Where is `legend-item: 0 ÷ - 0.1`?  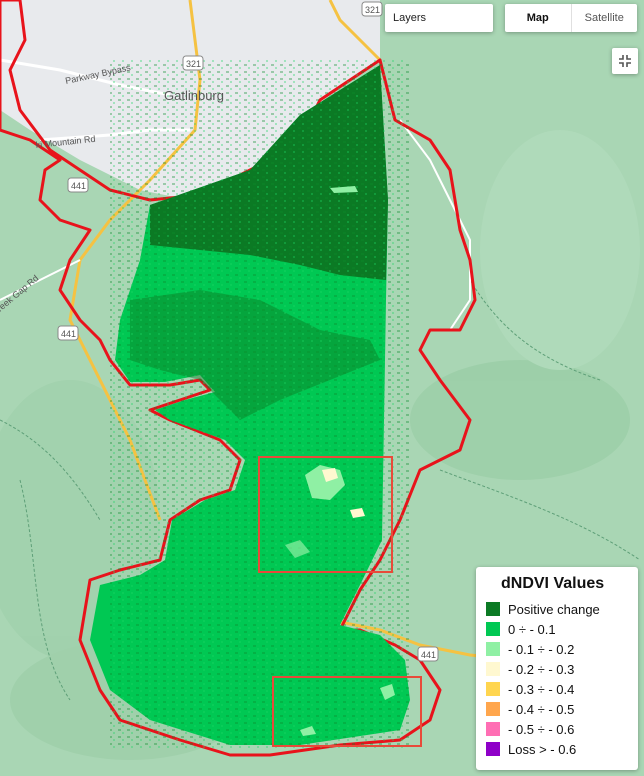
legend-item: 0 ÷ - 0.1 is located at coordinates (557, 629).